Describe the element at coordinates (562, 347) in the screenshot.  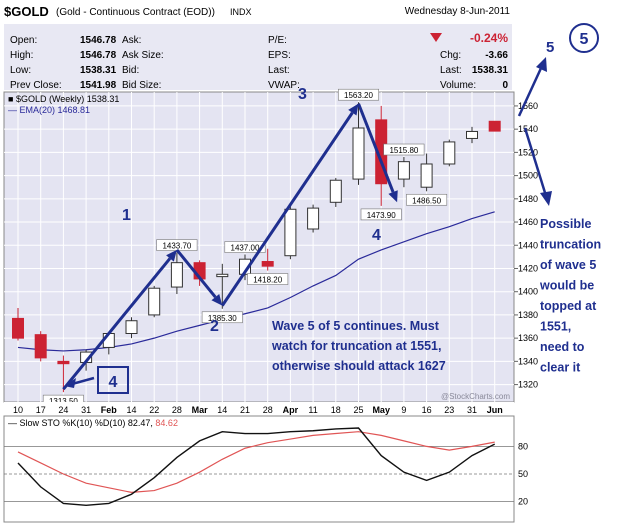
I see `side-note-line: need to` at that location.